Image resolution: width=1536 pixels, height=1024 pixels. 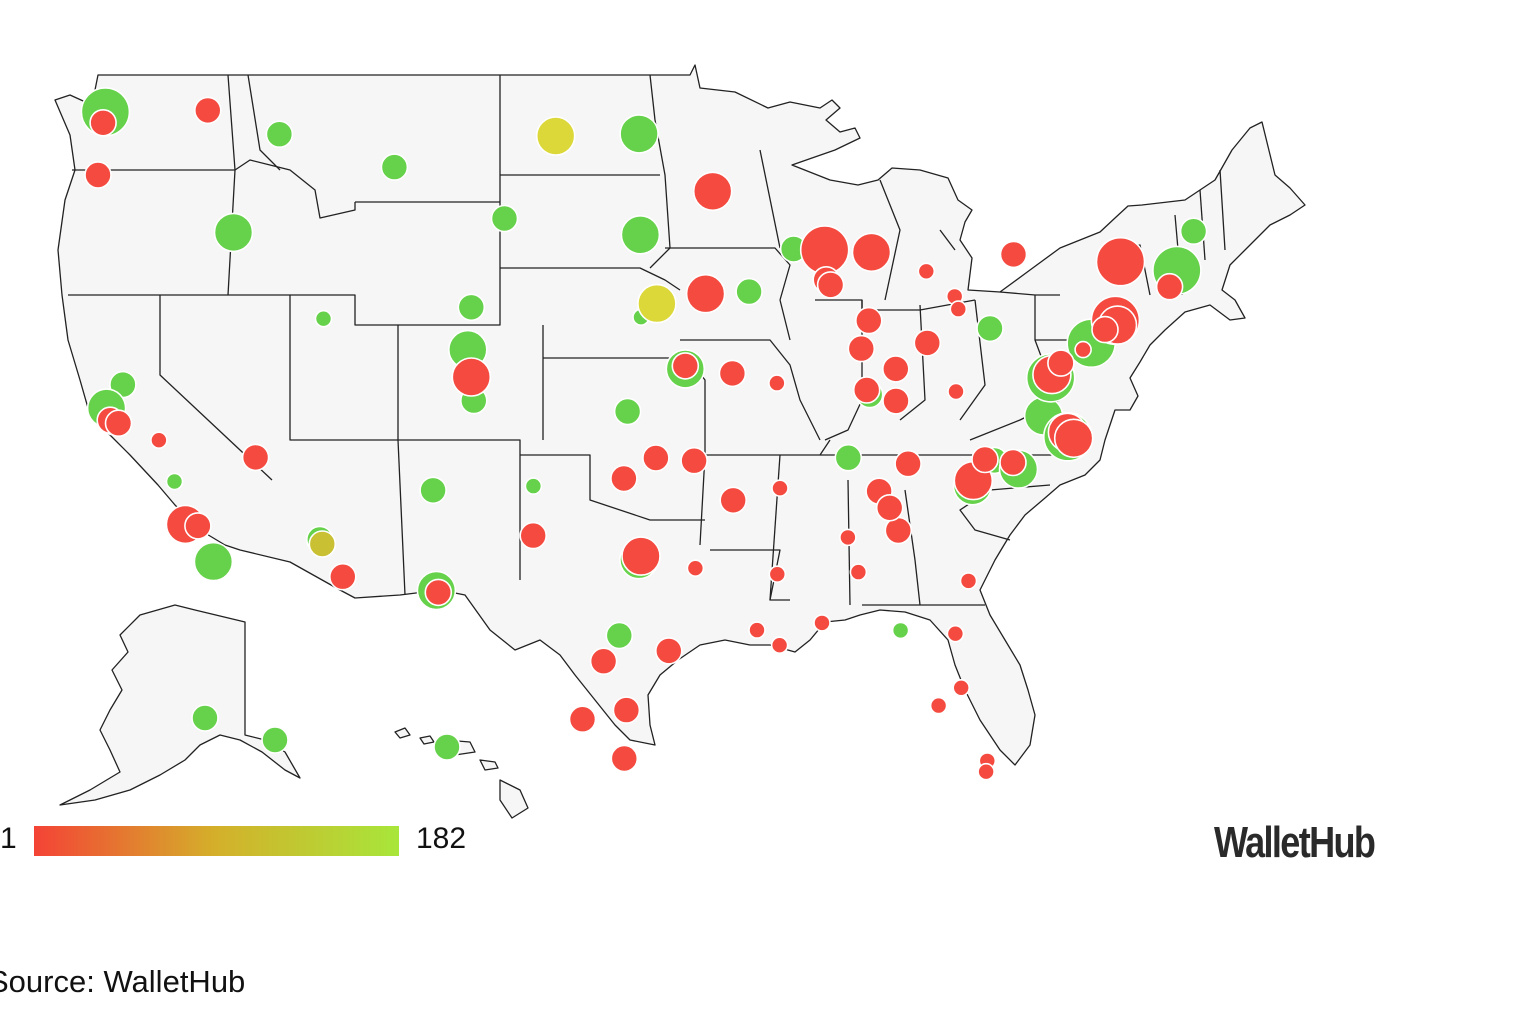 I want to click on hawaii-outline, so click(x=461, y=773).